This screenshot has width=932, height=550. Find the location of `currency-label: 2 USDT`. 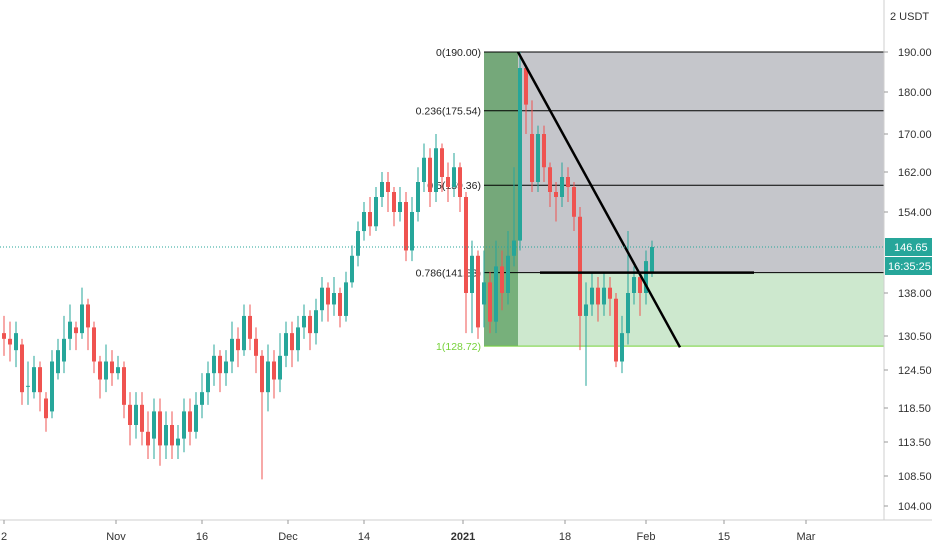

currency-label: 2 USDT is located at coordinates (909, 17).